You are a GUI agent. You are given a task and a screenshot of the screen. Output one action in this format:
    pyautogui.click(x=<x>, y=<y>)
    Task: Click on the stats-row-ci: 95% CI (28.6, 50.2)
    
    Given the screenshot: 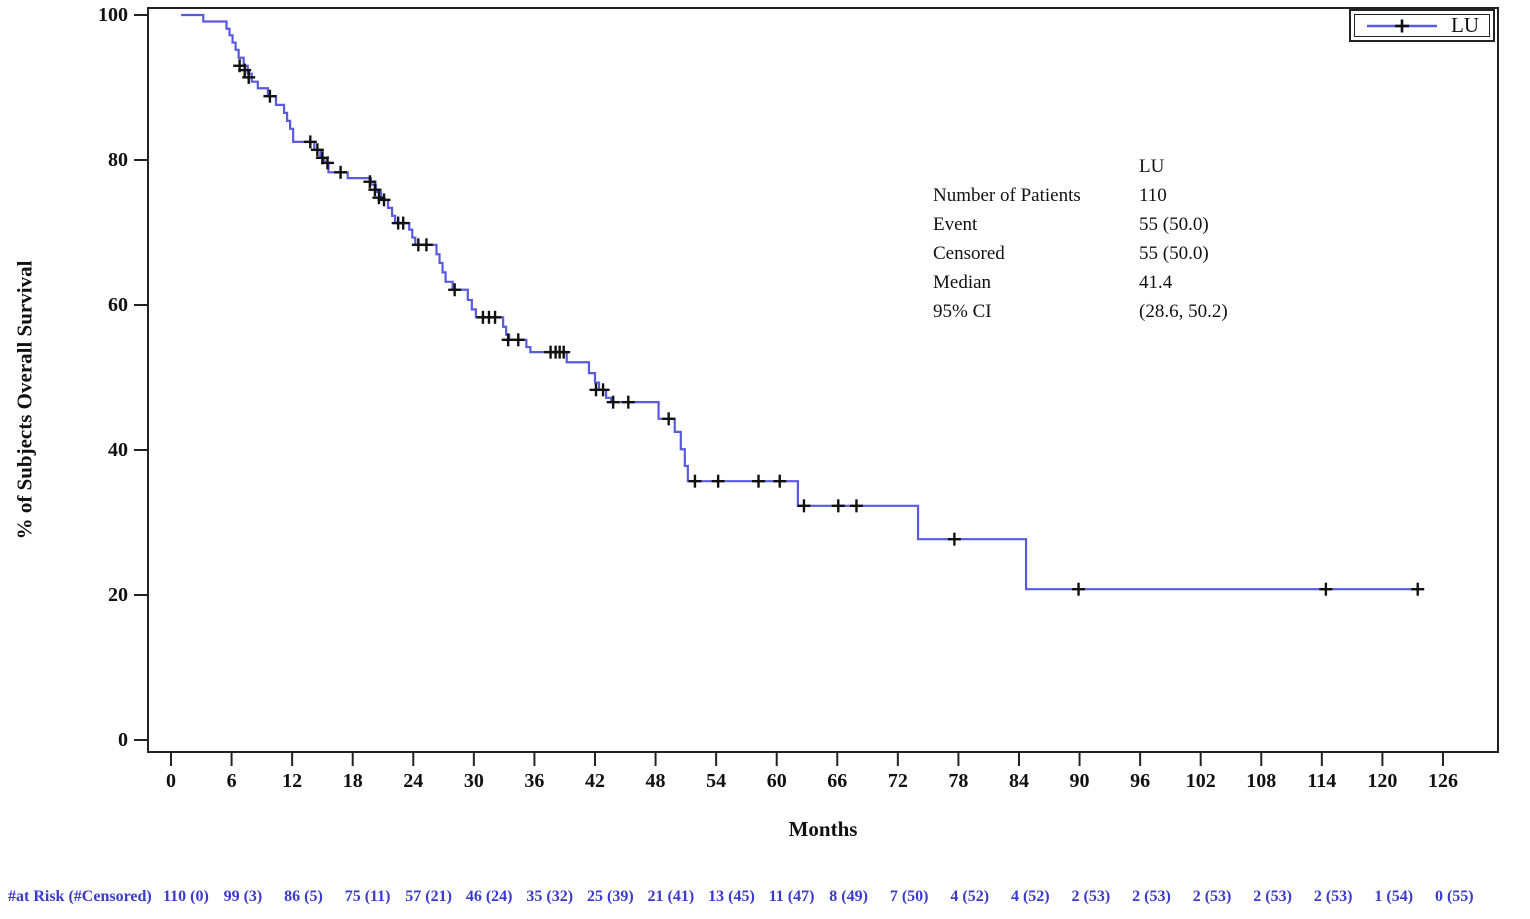 What is the action you would take?
    pyautogui.click(x=1080, y=311)
    